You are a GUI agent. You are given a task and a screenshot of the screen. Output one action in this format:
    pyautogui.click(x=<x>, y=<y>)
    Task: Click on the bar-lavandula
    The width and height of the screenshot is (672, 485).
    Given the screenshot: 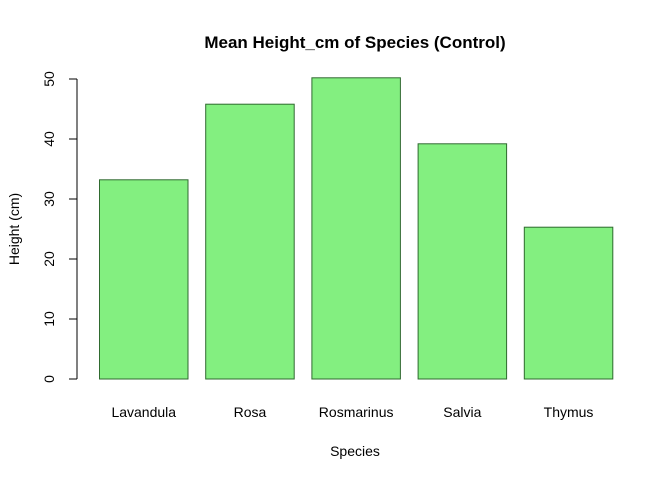 What is the action you would take?
    pyautogui.click(x=144, y=279)
    